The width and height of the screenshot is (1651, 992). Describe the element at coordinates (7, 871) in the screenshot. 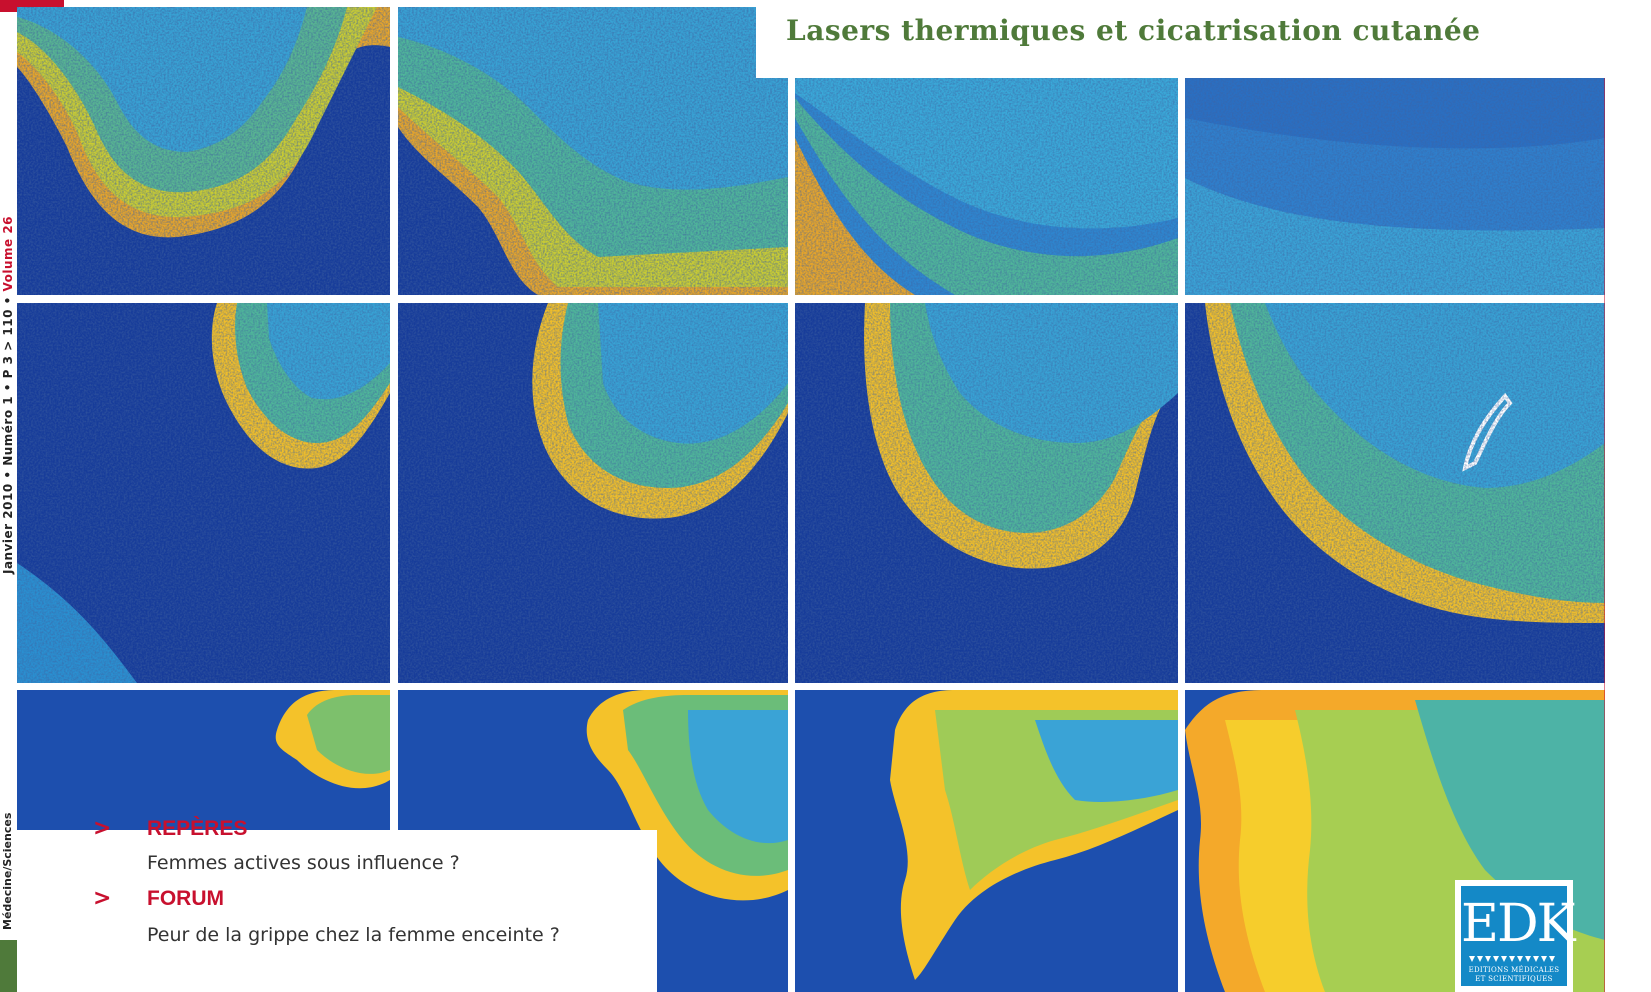

I see `spine-journal-name: Médecine/Sciences` at that location.